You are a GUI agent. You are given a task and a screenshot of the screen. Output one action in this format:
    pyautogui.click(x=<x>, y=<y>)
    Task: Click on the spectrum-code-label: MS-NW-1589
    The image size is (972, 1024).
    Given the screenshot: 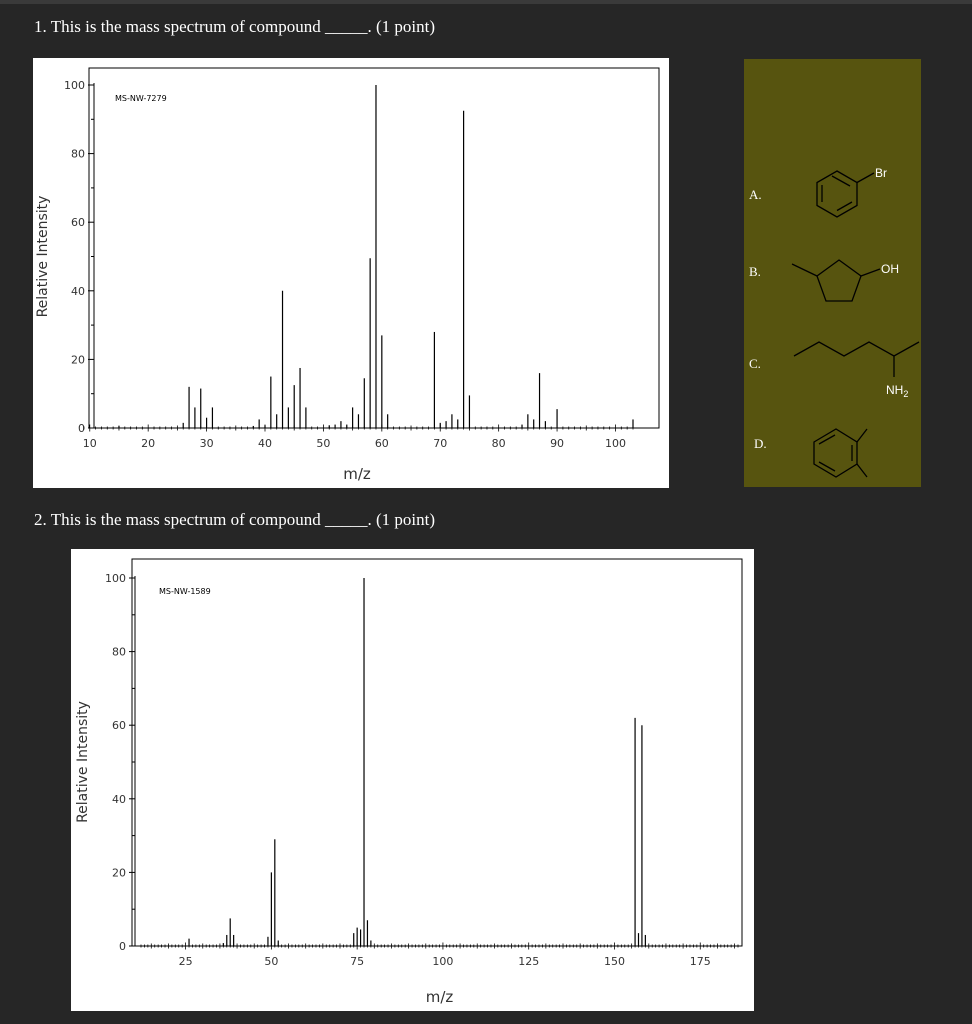 What is the action you would take?
    pyautogui.click(x=185, y=591)
    